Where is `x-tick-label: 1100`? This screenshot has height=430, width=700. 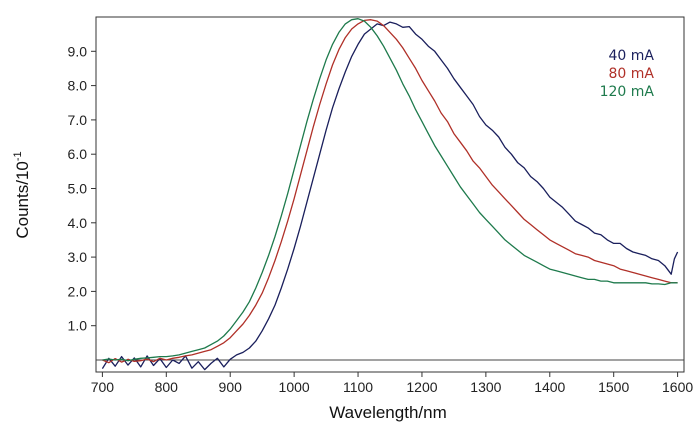
x-tick-label: 1100 is located at coordinates (358, 387).